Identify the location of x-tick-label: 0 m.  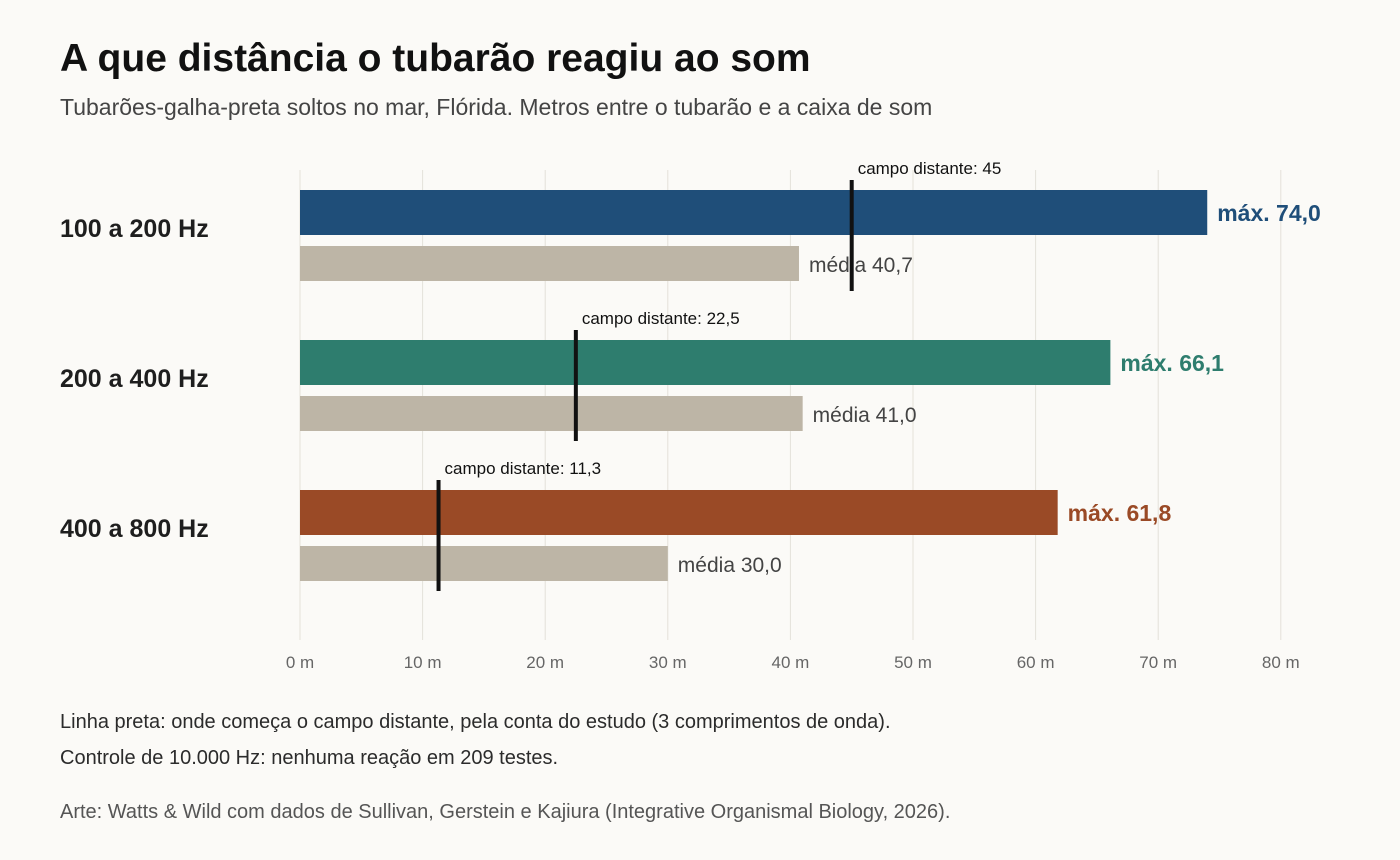
(300, 662).